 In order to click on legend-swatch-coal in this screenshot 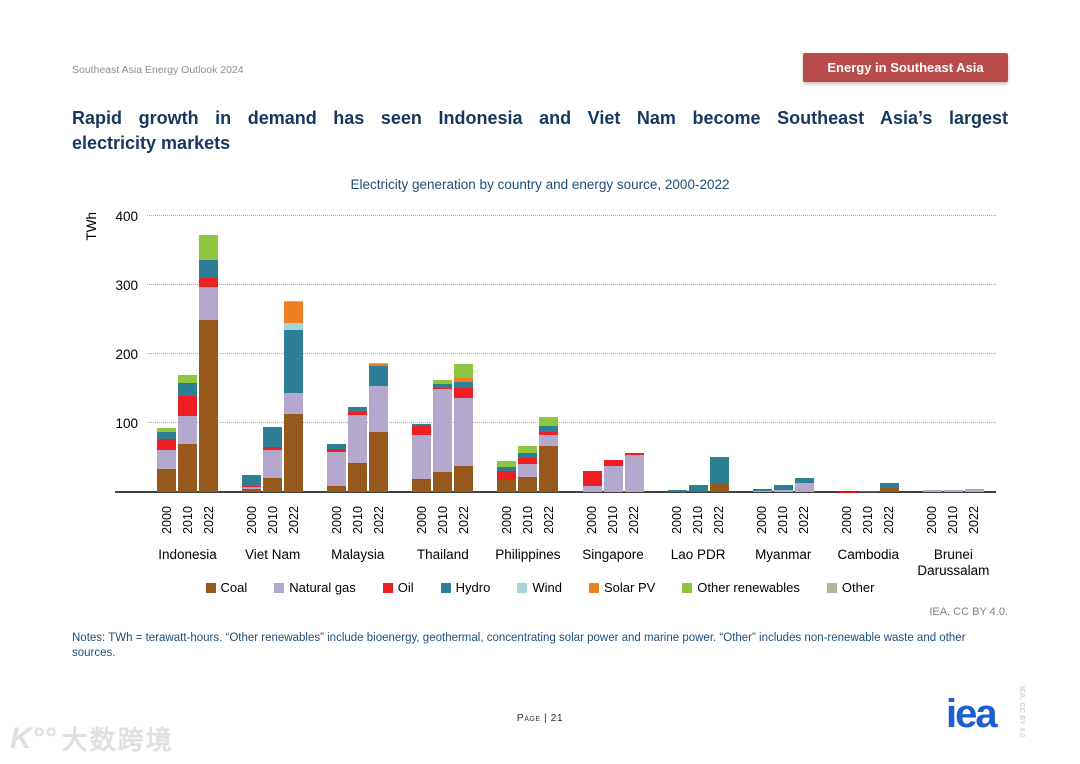, I will do `click(210, 587)`.